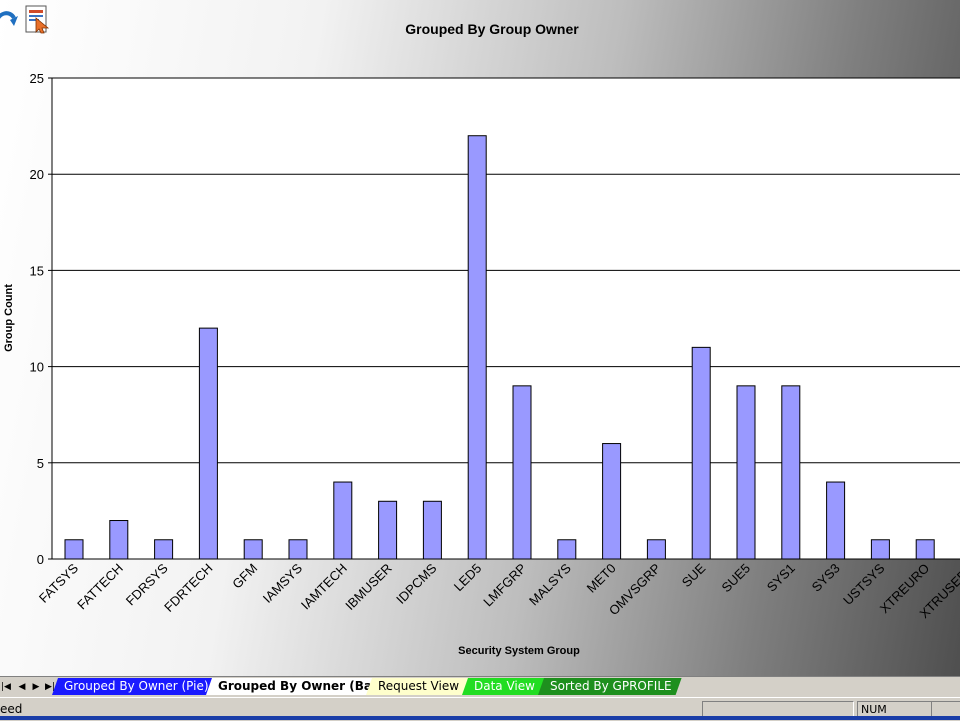 This screenshot has width=960, height=721. What do you see at coordinates (37, 174) in the screenshot?
I see `y-tick-label: 20` at bounding box center [37, 174].